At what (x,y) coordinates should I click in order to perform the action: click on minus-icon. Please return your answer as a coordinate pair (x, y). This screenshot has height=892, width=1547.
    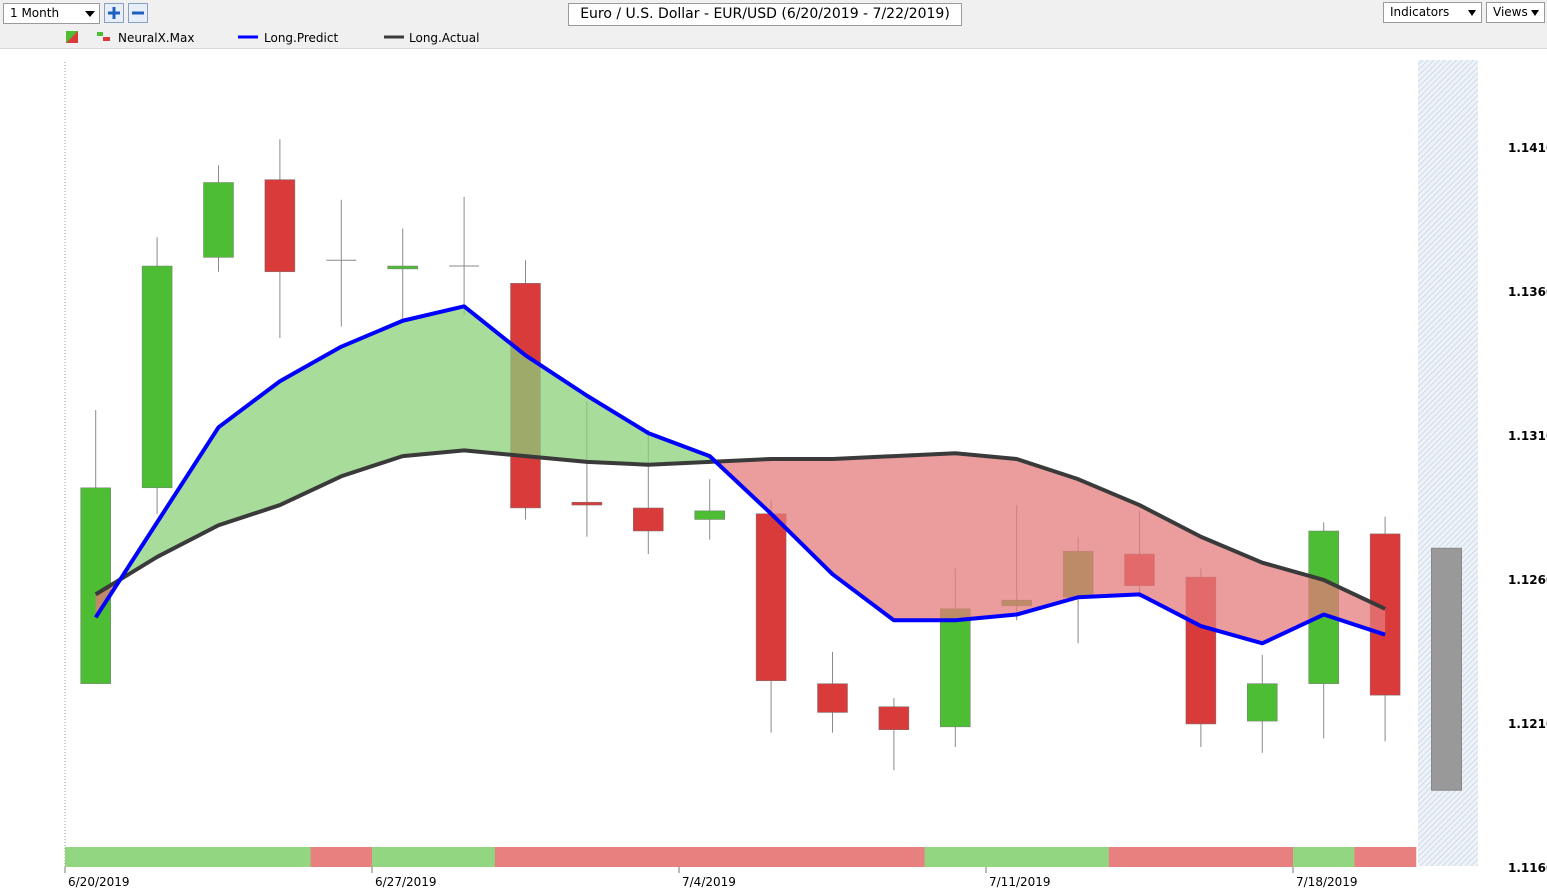
    Looking at the image, I should click on (138, 13).